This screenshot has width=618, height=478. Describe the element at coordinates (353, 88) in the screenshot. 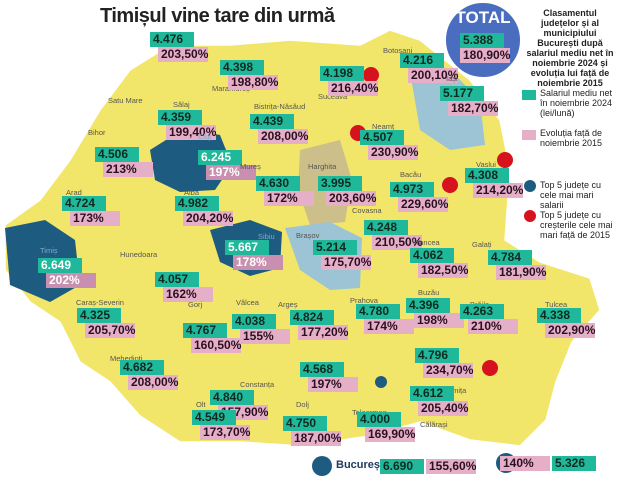

I see `county-growth: 216,40%` at that location.